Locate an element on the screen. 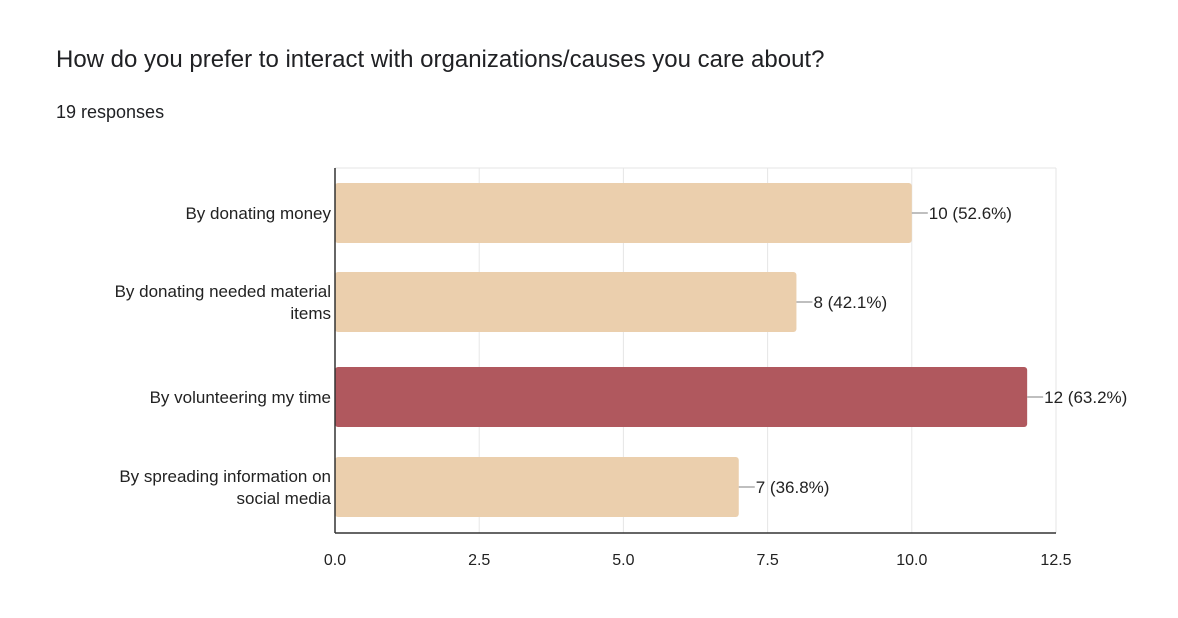 This screenshot has width=1178, height=618. data-label: 8 (42.1%) is located at coordinates (850, 302).